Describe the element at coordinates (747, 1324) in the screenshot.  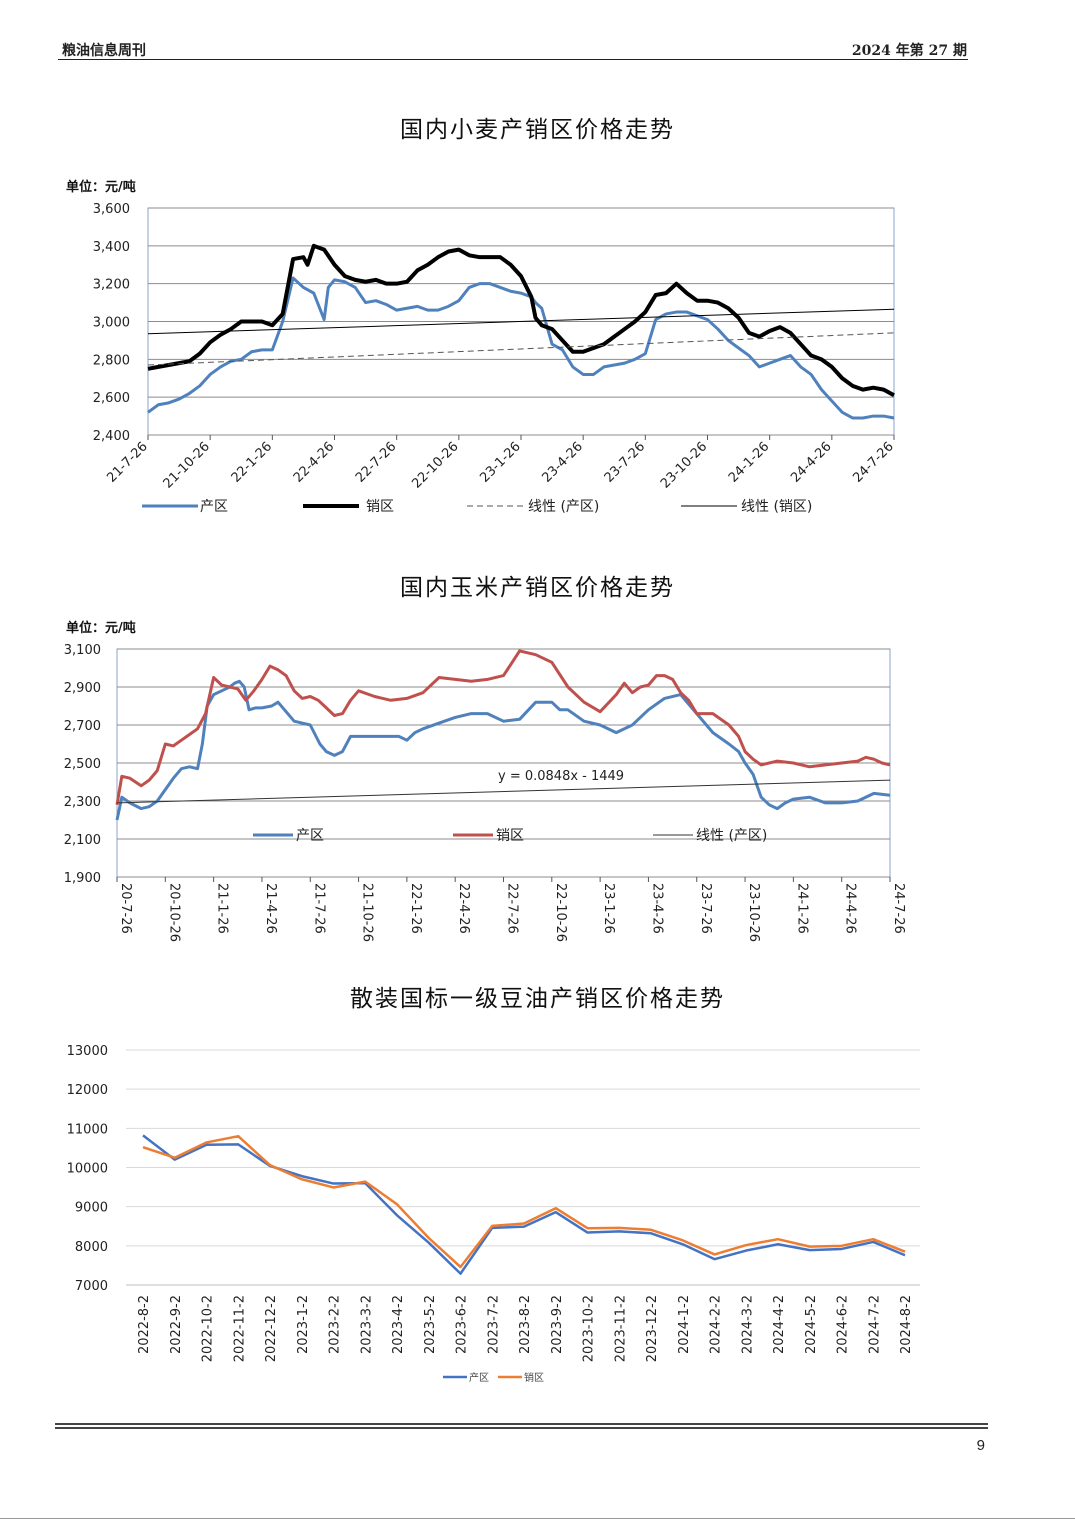
I see `x-tick-label: 2024-3-2` at that location.